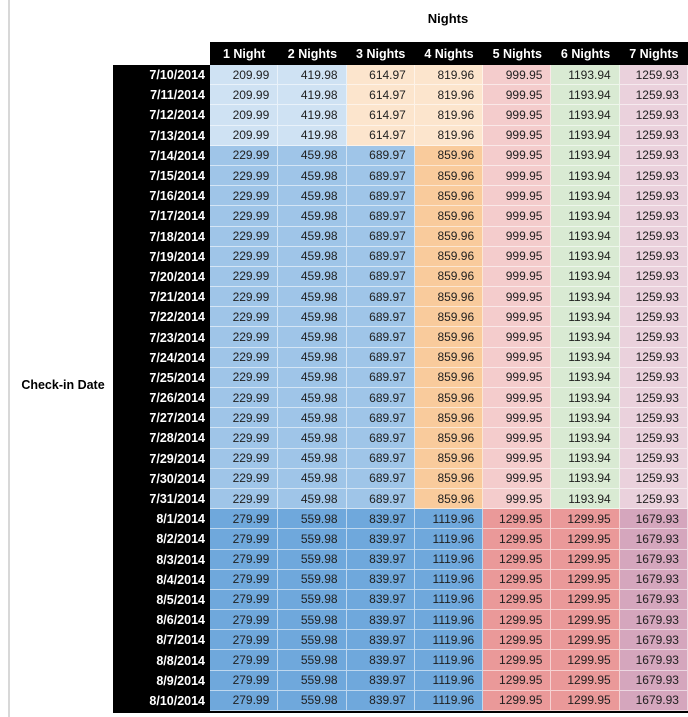 This screenshot has width=688, height=717. What do you see at coordinates (380, 640) in the screenshot?
I see `price-cell: 839.97` at bounding box center [380, 640].